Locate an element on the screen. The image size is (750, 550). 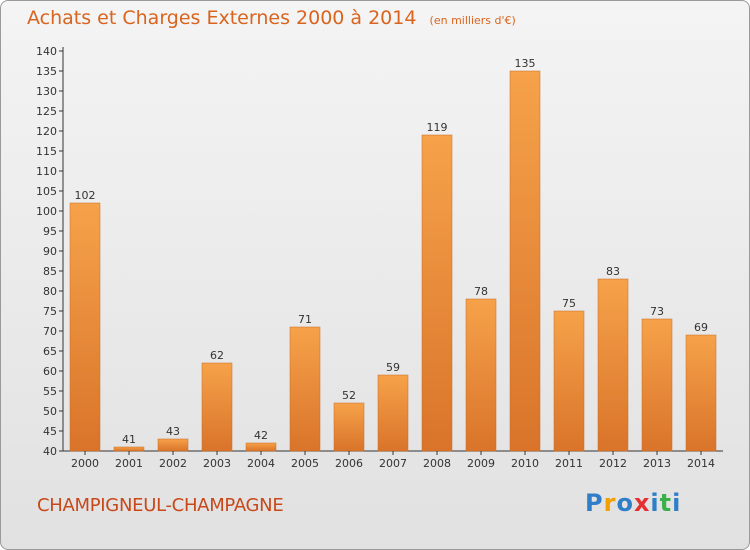
y-tick-label: 65 is located at coordinates (50, 351).